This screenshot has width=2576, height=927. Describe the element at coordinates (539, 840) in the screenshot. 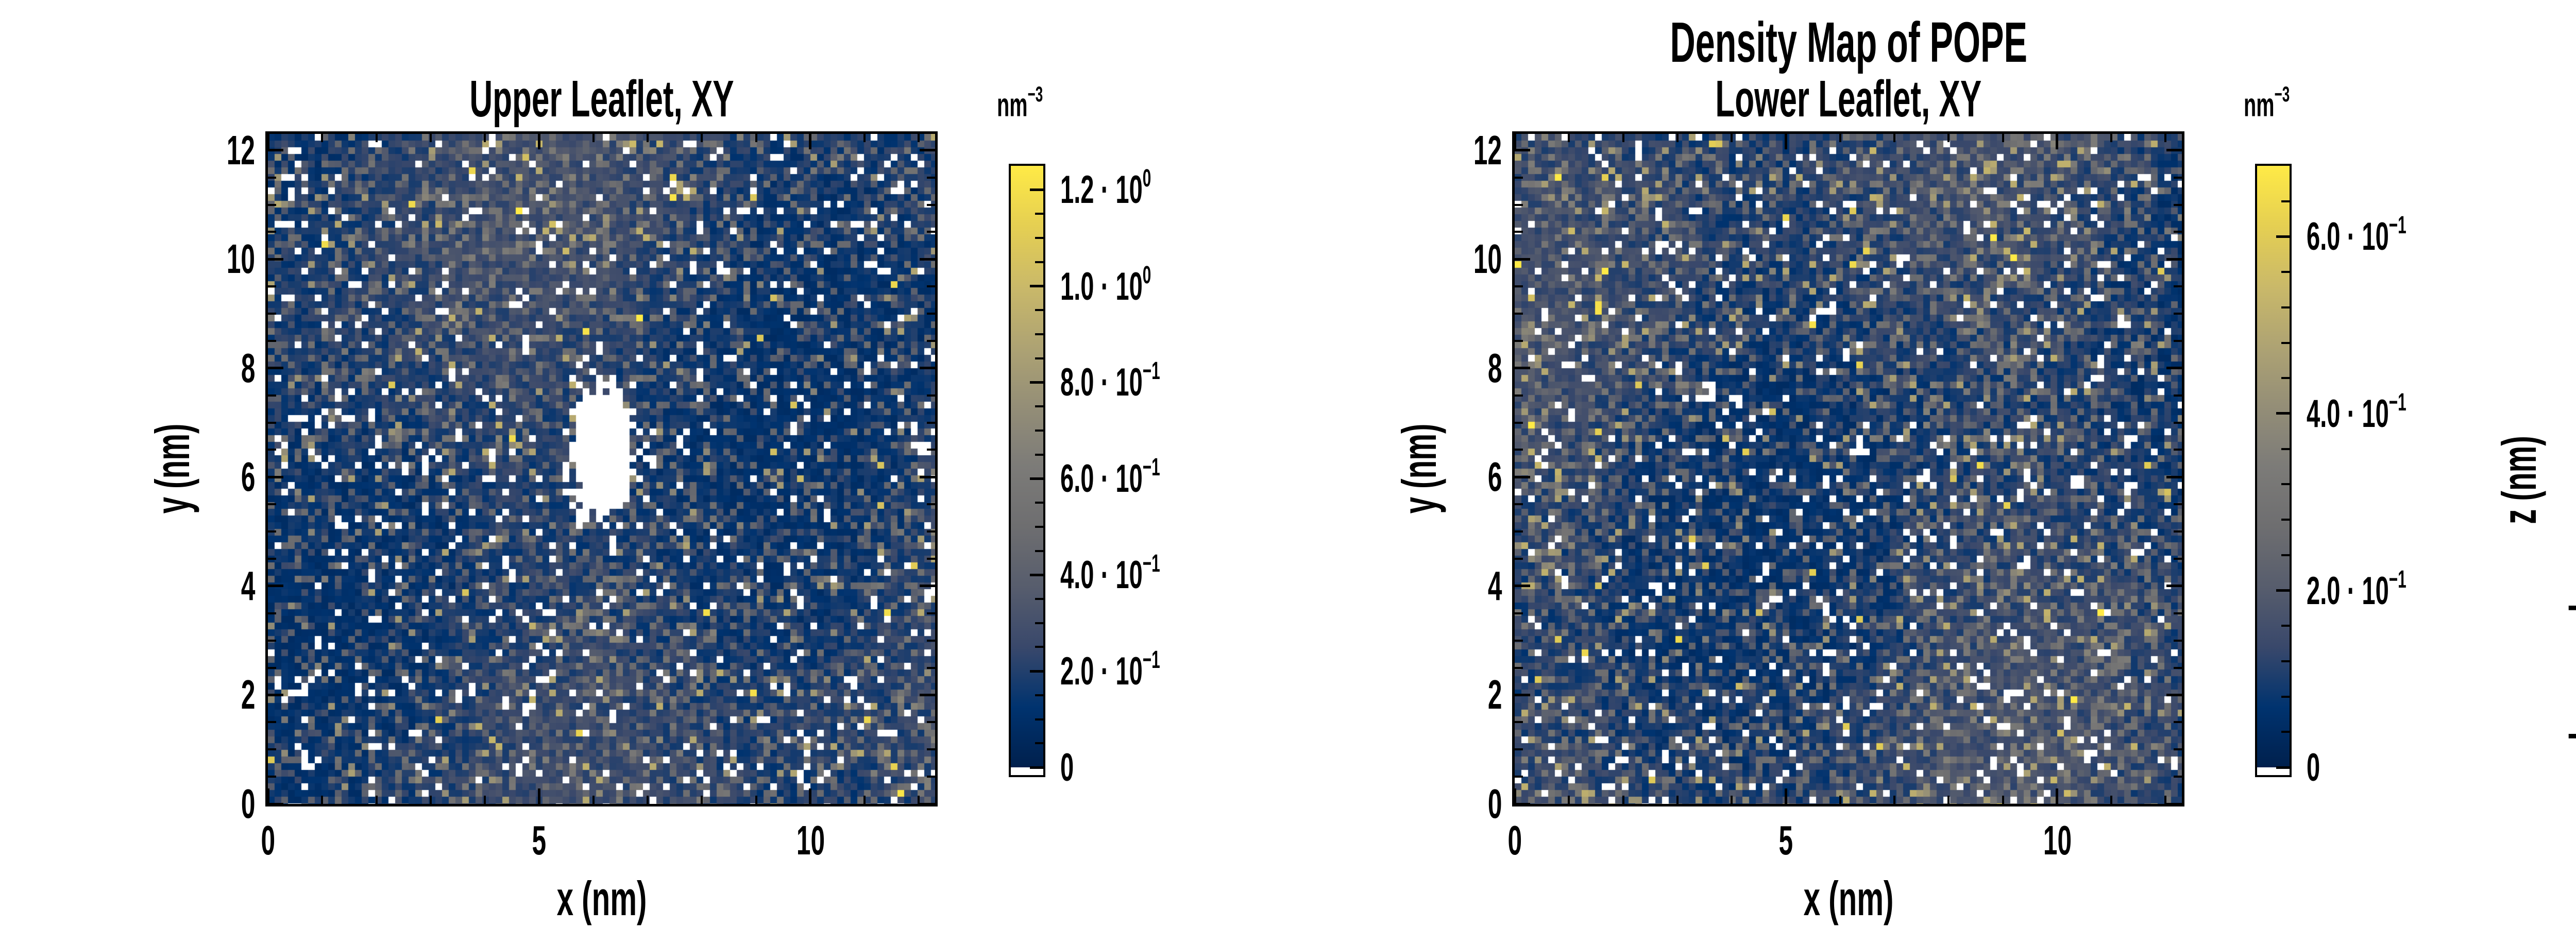

I see `panel1-xtick: 5` at that location.